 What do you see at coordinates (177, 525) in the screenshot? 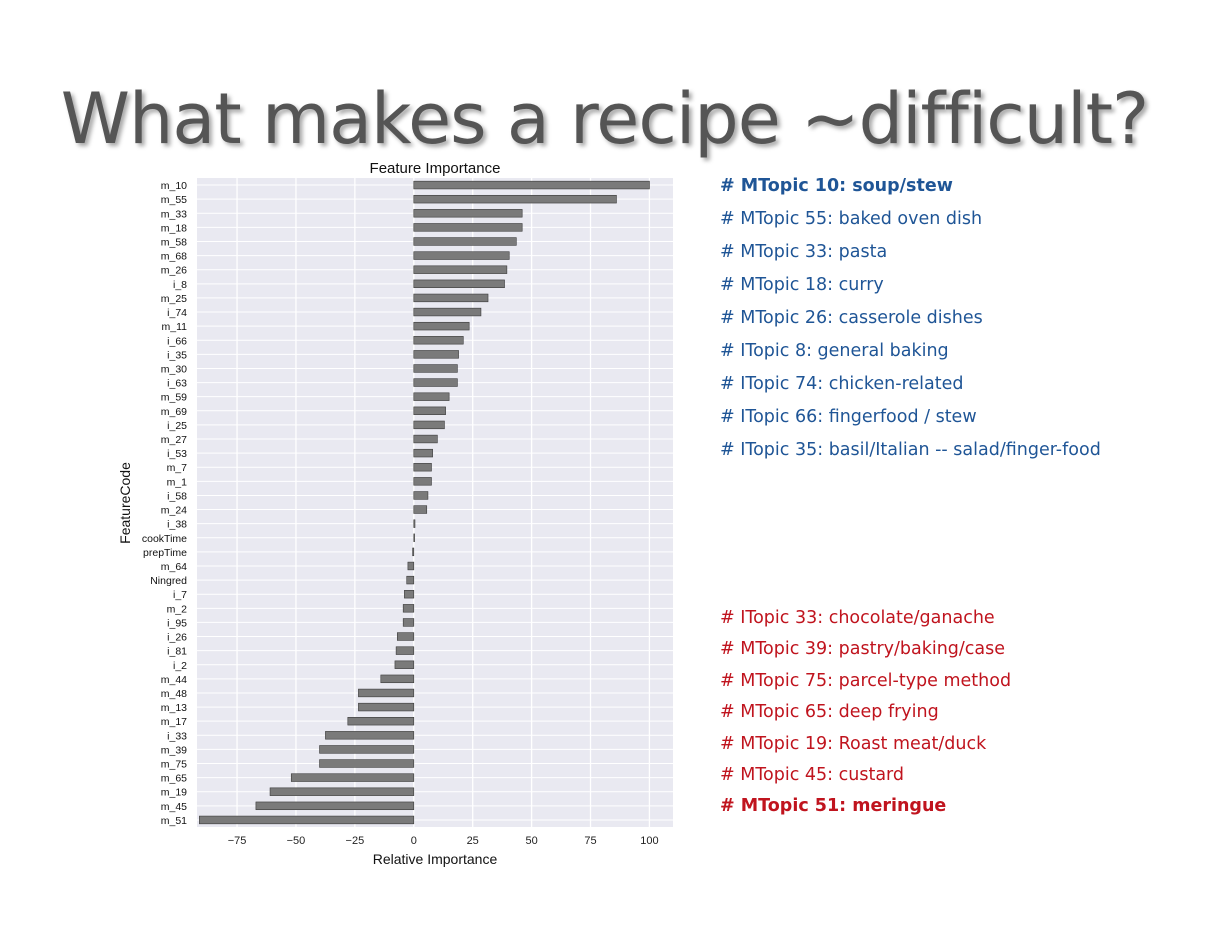
I see `y-tick-label: i_38` at bounding box center [177, 525].